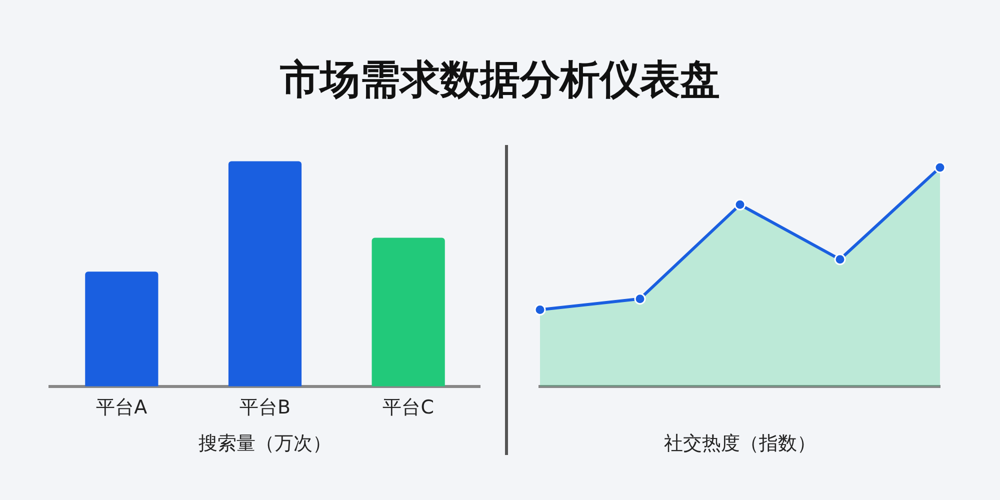 Image resolution: width=1000 pixels, height=500 pixels. Describe the element at coordinates (500, 80) in the screenshot. I see `chart-title: 市场需求数据分析仪表盘` at that location.